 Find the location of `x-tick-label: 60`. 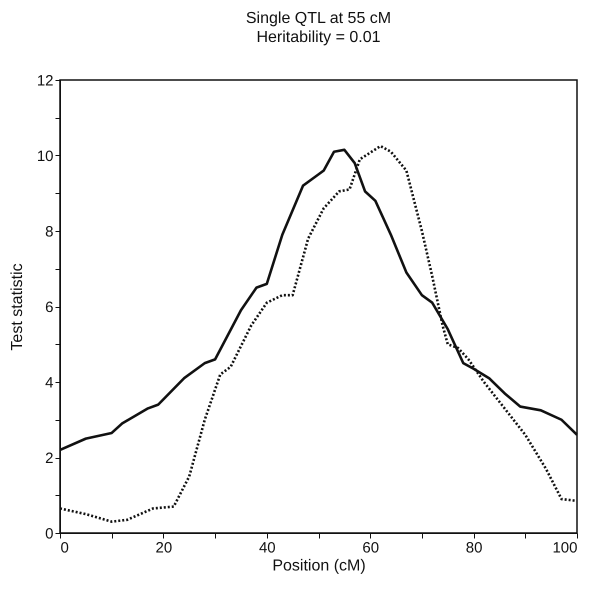

x-tick-label: 60 is located at coordinates (371, 548).